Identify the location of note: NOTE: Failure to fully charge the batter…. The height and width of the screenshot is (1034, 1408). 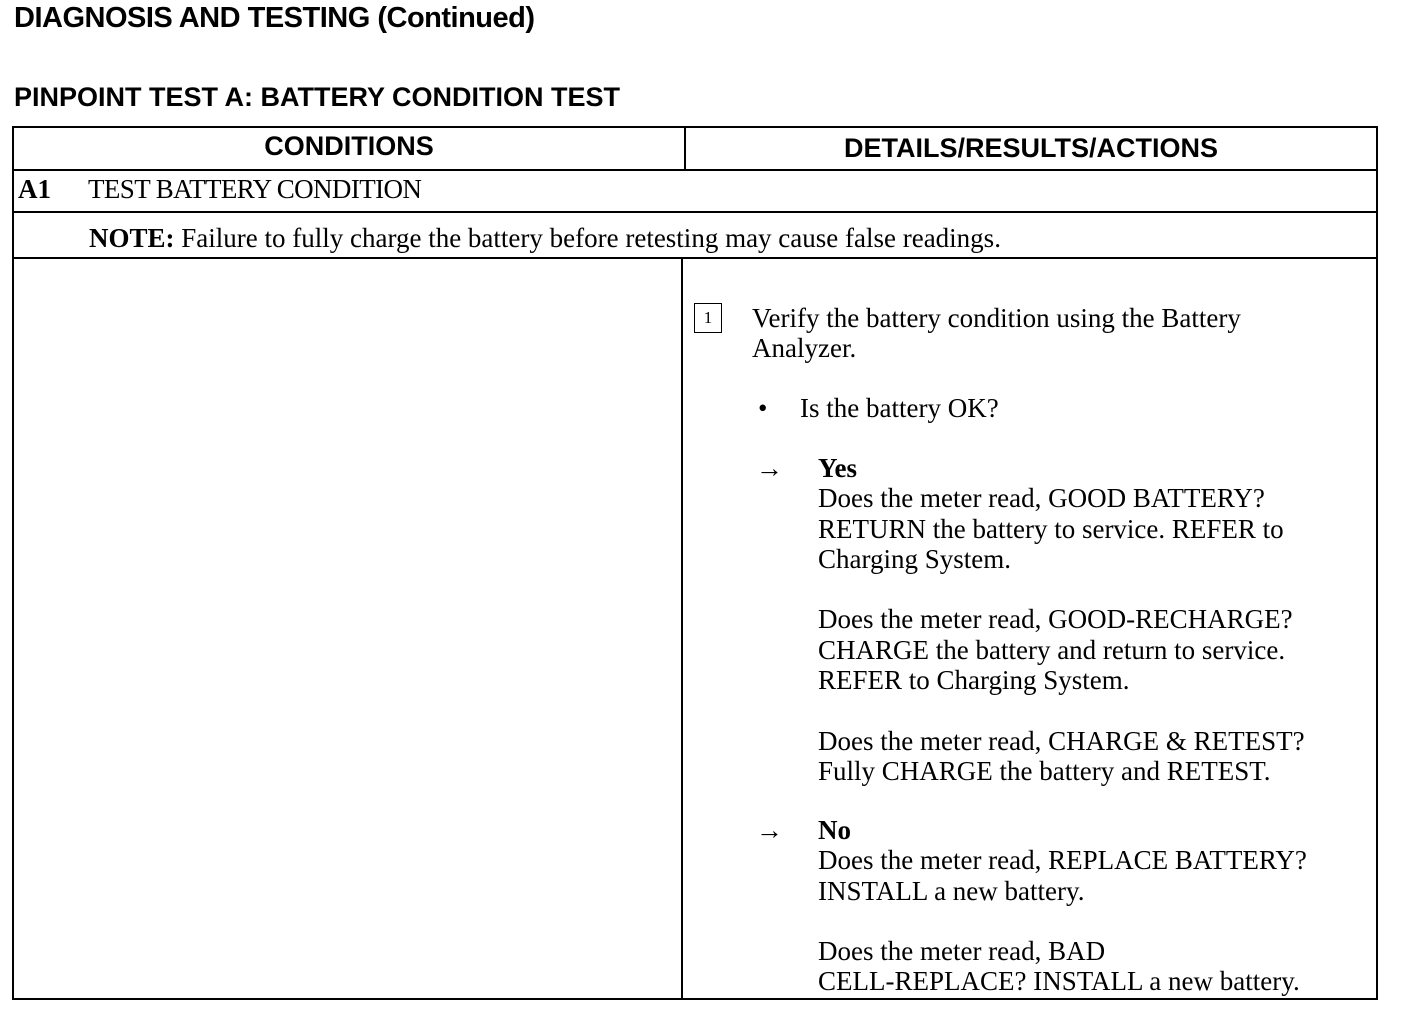
(545, 238).